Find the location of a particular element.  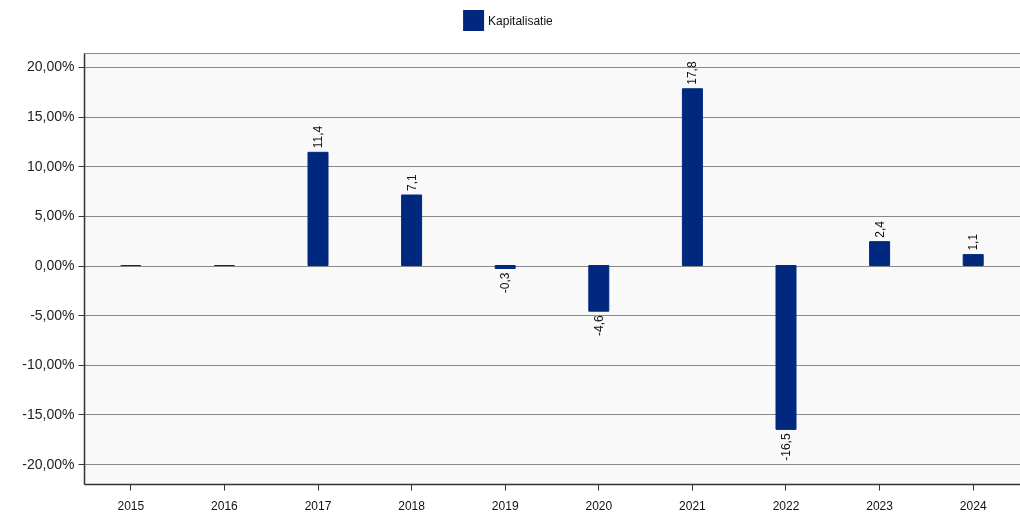

x-tick-label: 2016 is located at coordinates (225, 505).